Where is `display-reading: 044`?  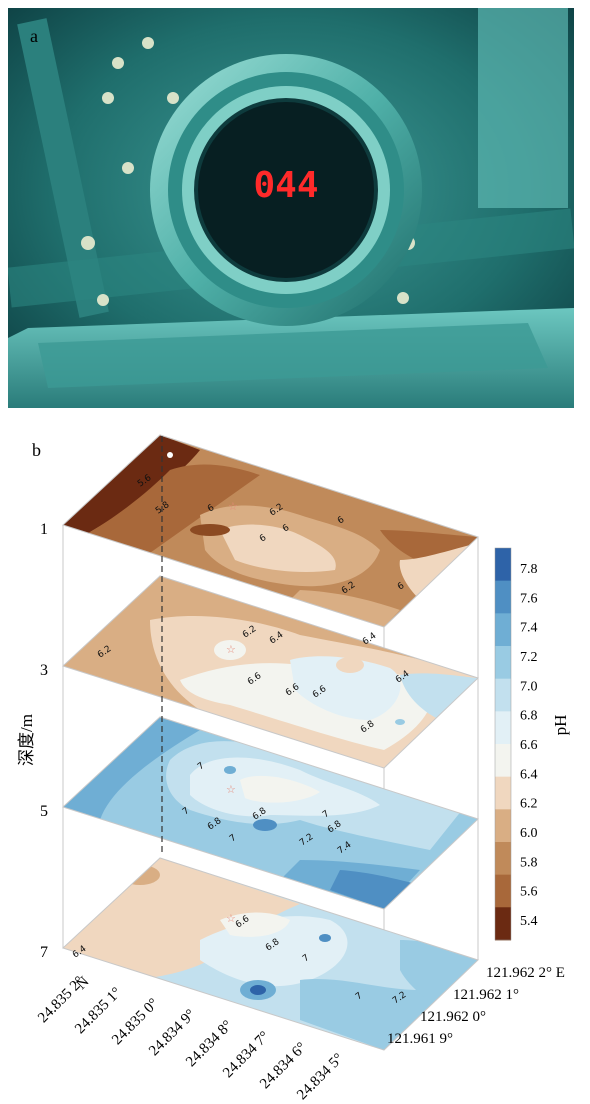 display-reading: 044 is located at coordinates (285, 185).